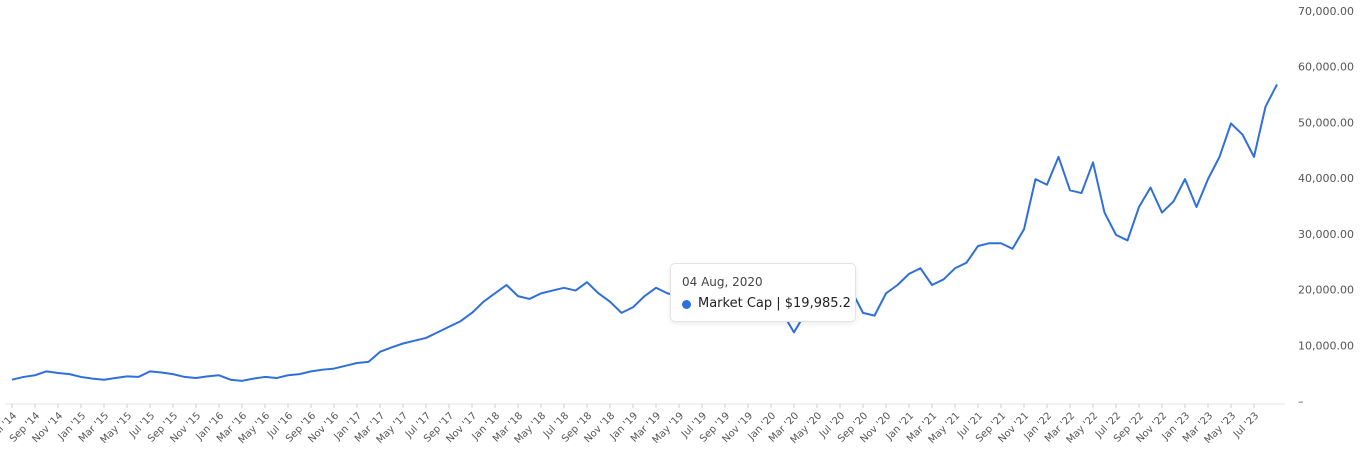 The width and height of the screenshot is (1369, 463). What do you see at coordinates (1326, 345) in the screenshot?
I see `y-tick-label: 10,000.00` at bounding box center [1326, 345].